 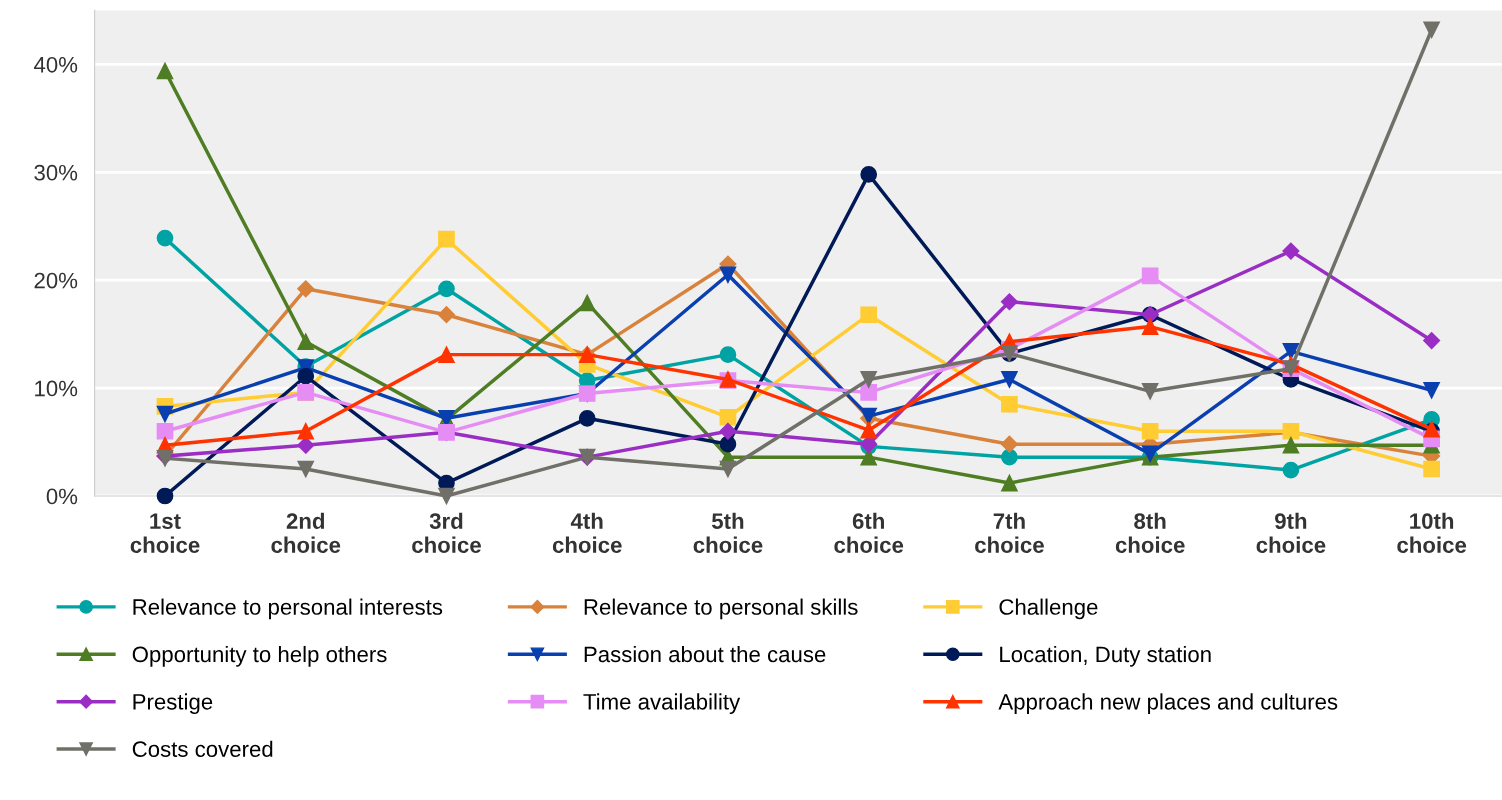 I want to click on x-tick-label: 4th choice, so click(x=587, y=532).